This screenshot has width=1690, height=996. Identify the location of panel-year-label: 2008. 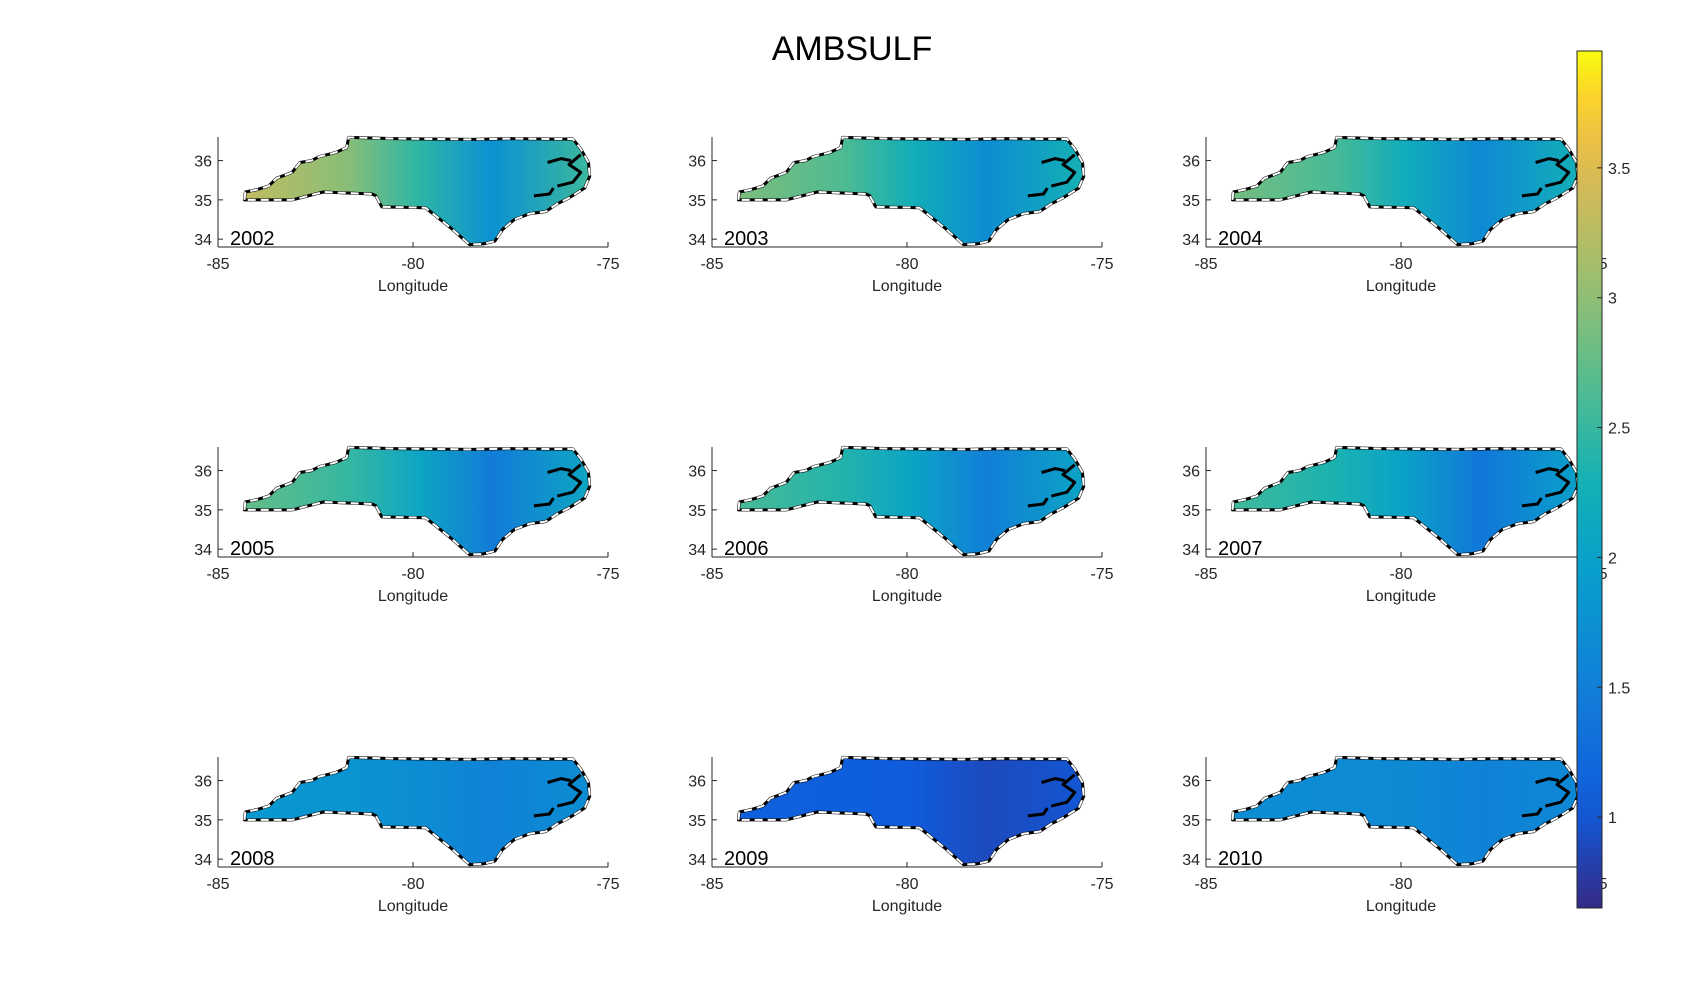
(252, 859).